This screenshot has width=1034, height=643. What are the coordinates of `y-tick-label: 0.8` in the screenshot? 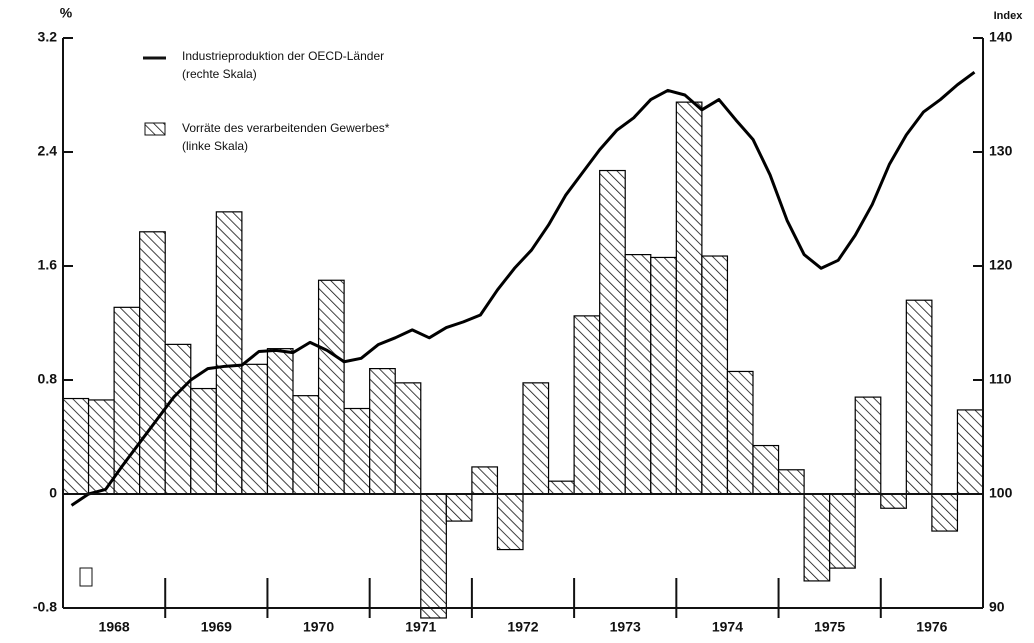 It's located at (48, 379).